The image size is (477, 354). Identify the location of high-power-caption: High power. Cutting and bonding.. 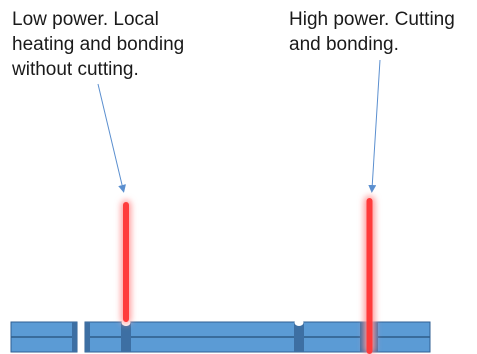
(372, 32).